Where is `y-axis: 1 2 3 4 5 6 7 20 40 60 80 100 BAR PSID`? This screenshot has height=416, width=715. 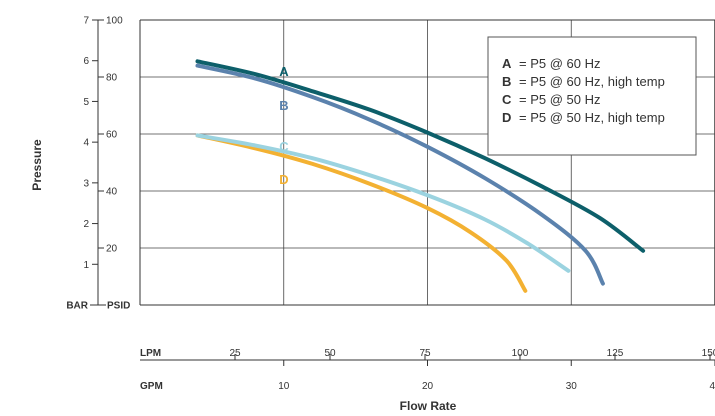 y-axis: 1 2 3 4 5 6 7 20 40 60 80 100 BAR PSID is located at coordinates (98, 164).